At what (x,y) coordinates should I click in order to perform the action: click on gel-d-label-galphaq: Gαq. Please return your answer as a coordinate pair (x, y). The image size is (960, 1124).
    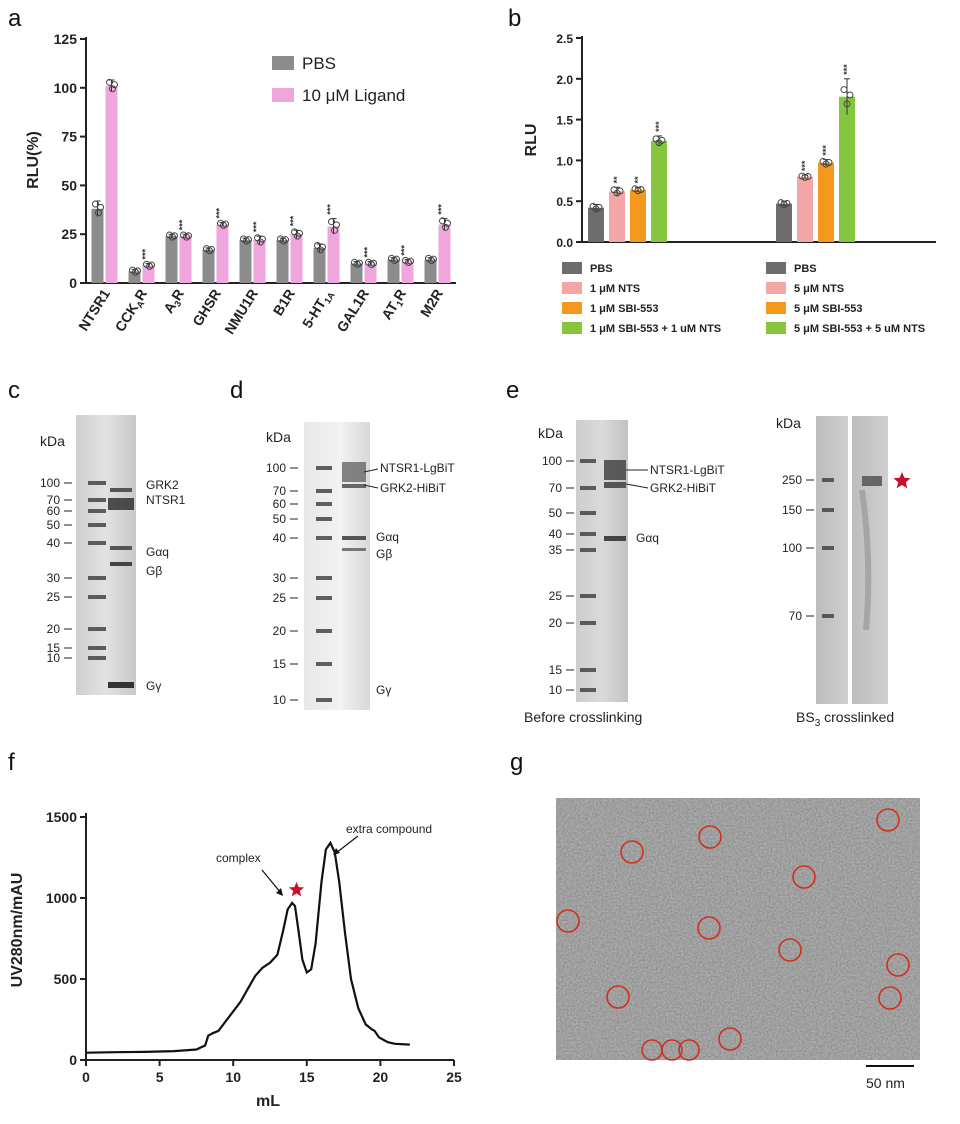
    Looking at the image, I should click on (387, 537).